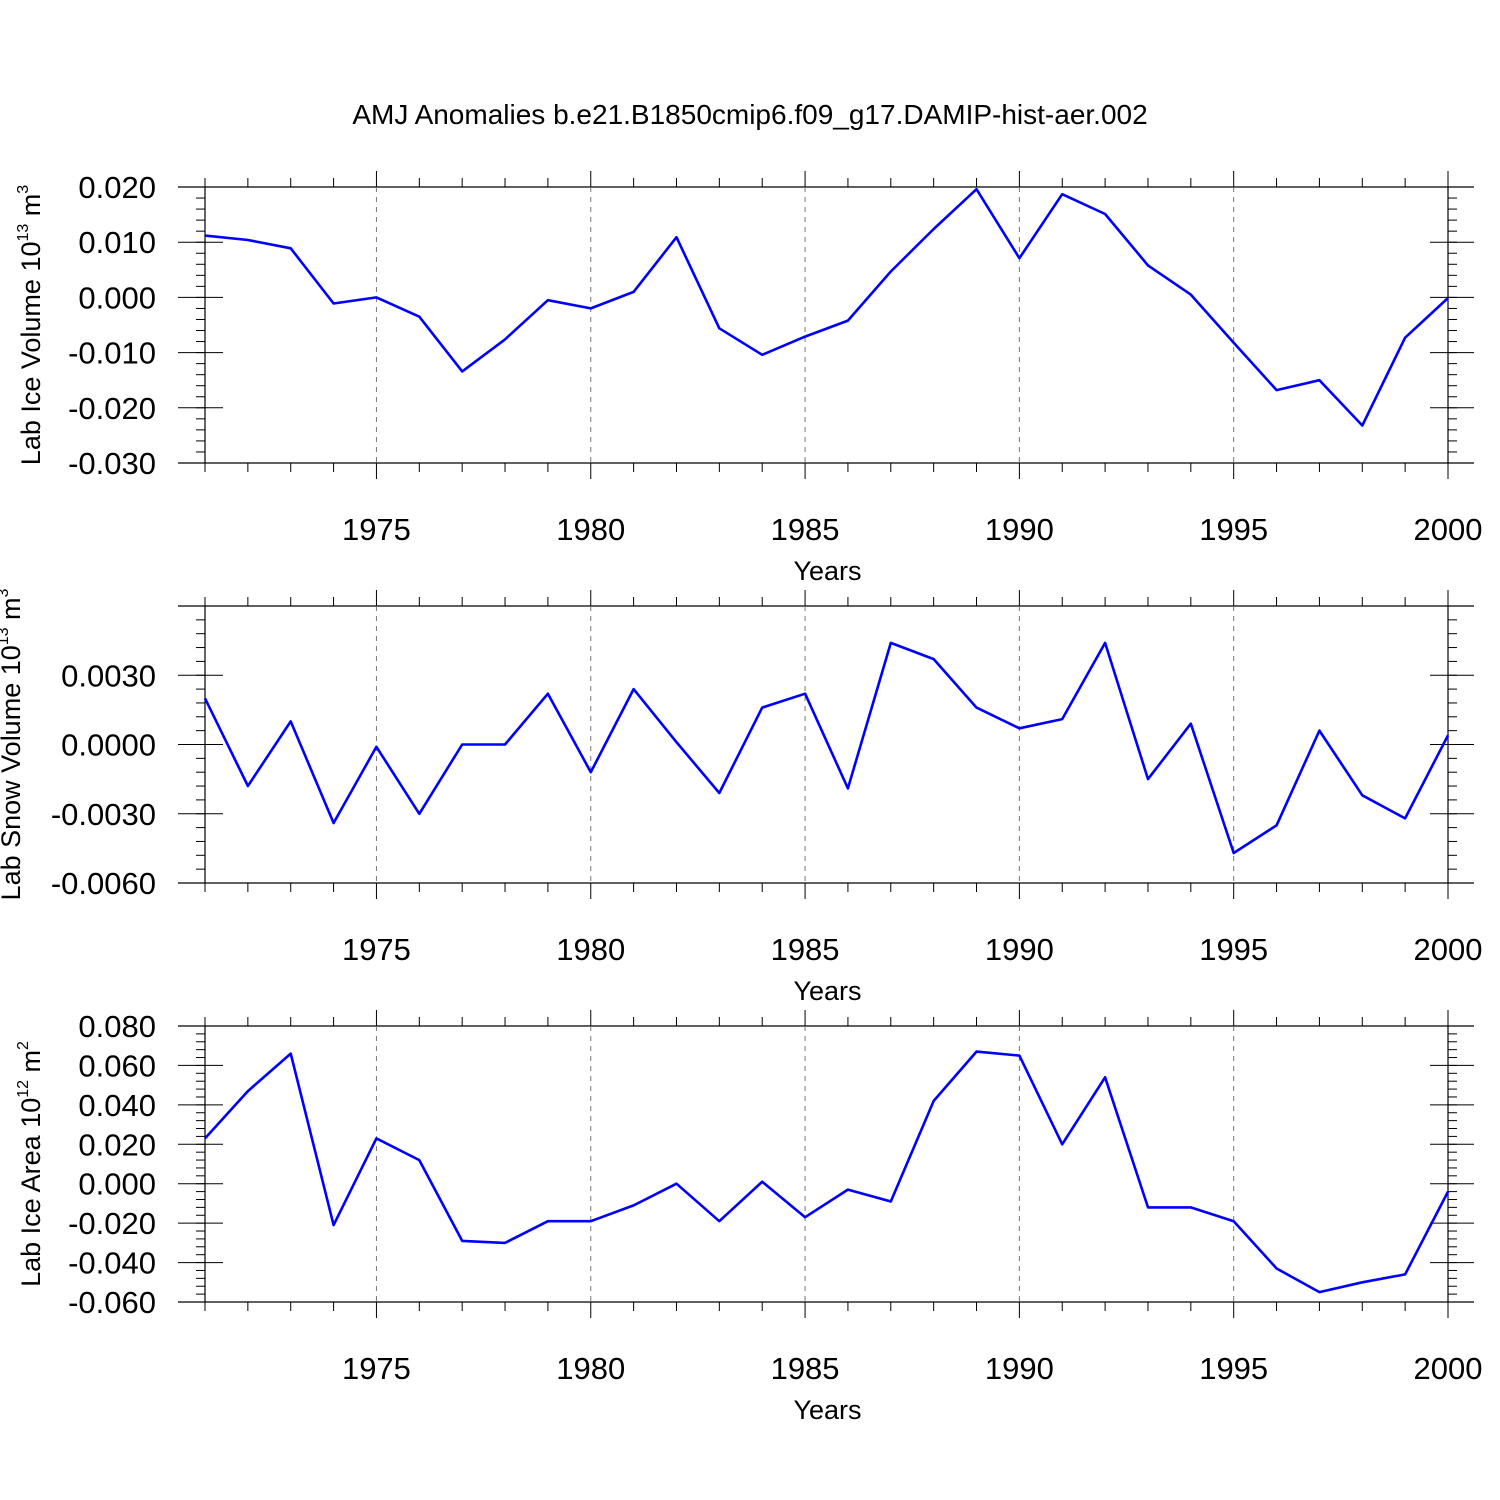 This screenshot has width=1500, height=1500. I want to click on y-tick-label: 0.040, so click(117, 1105).